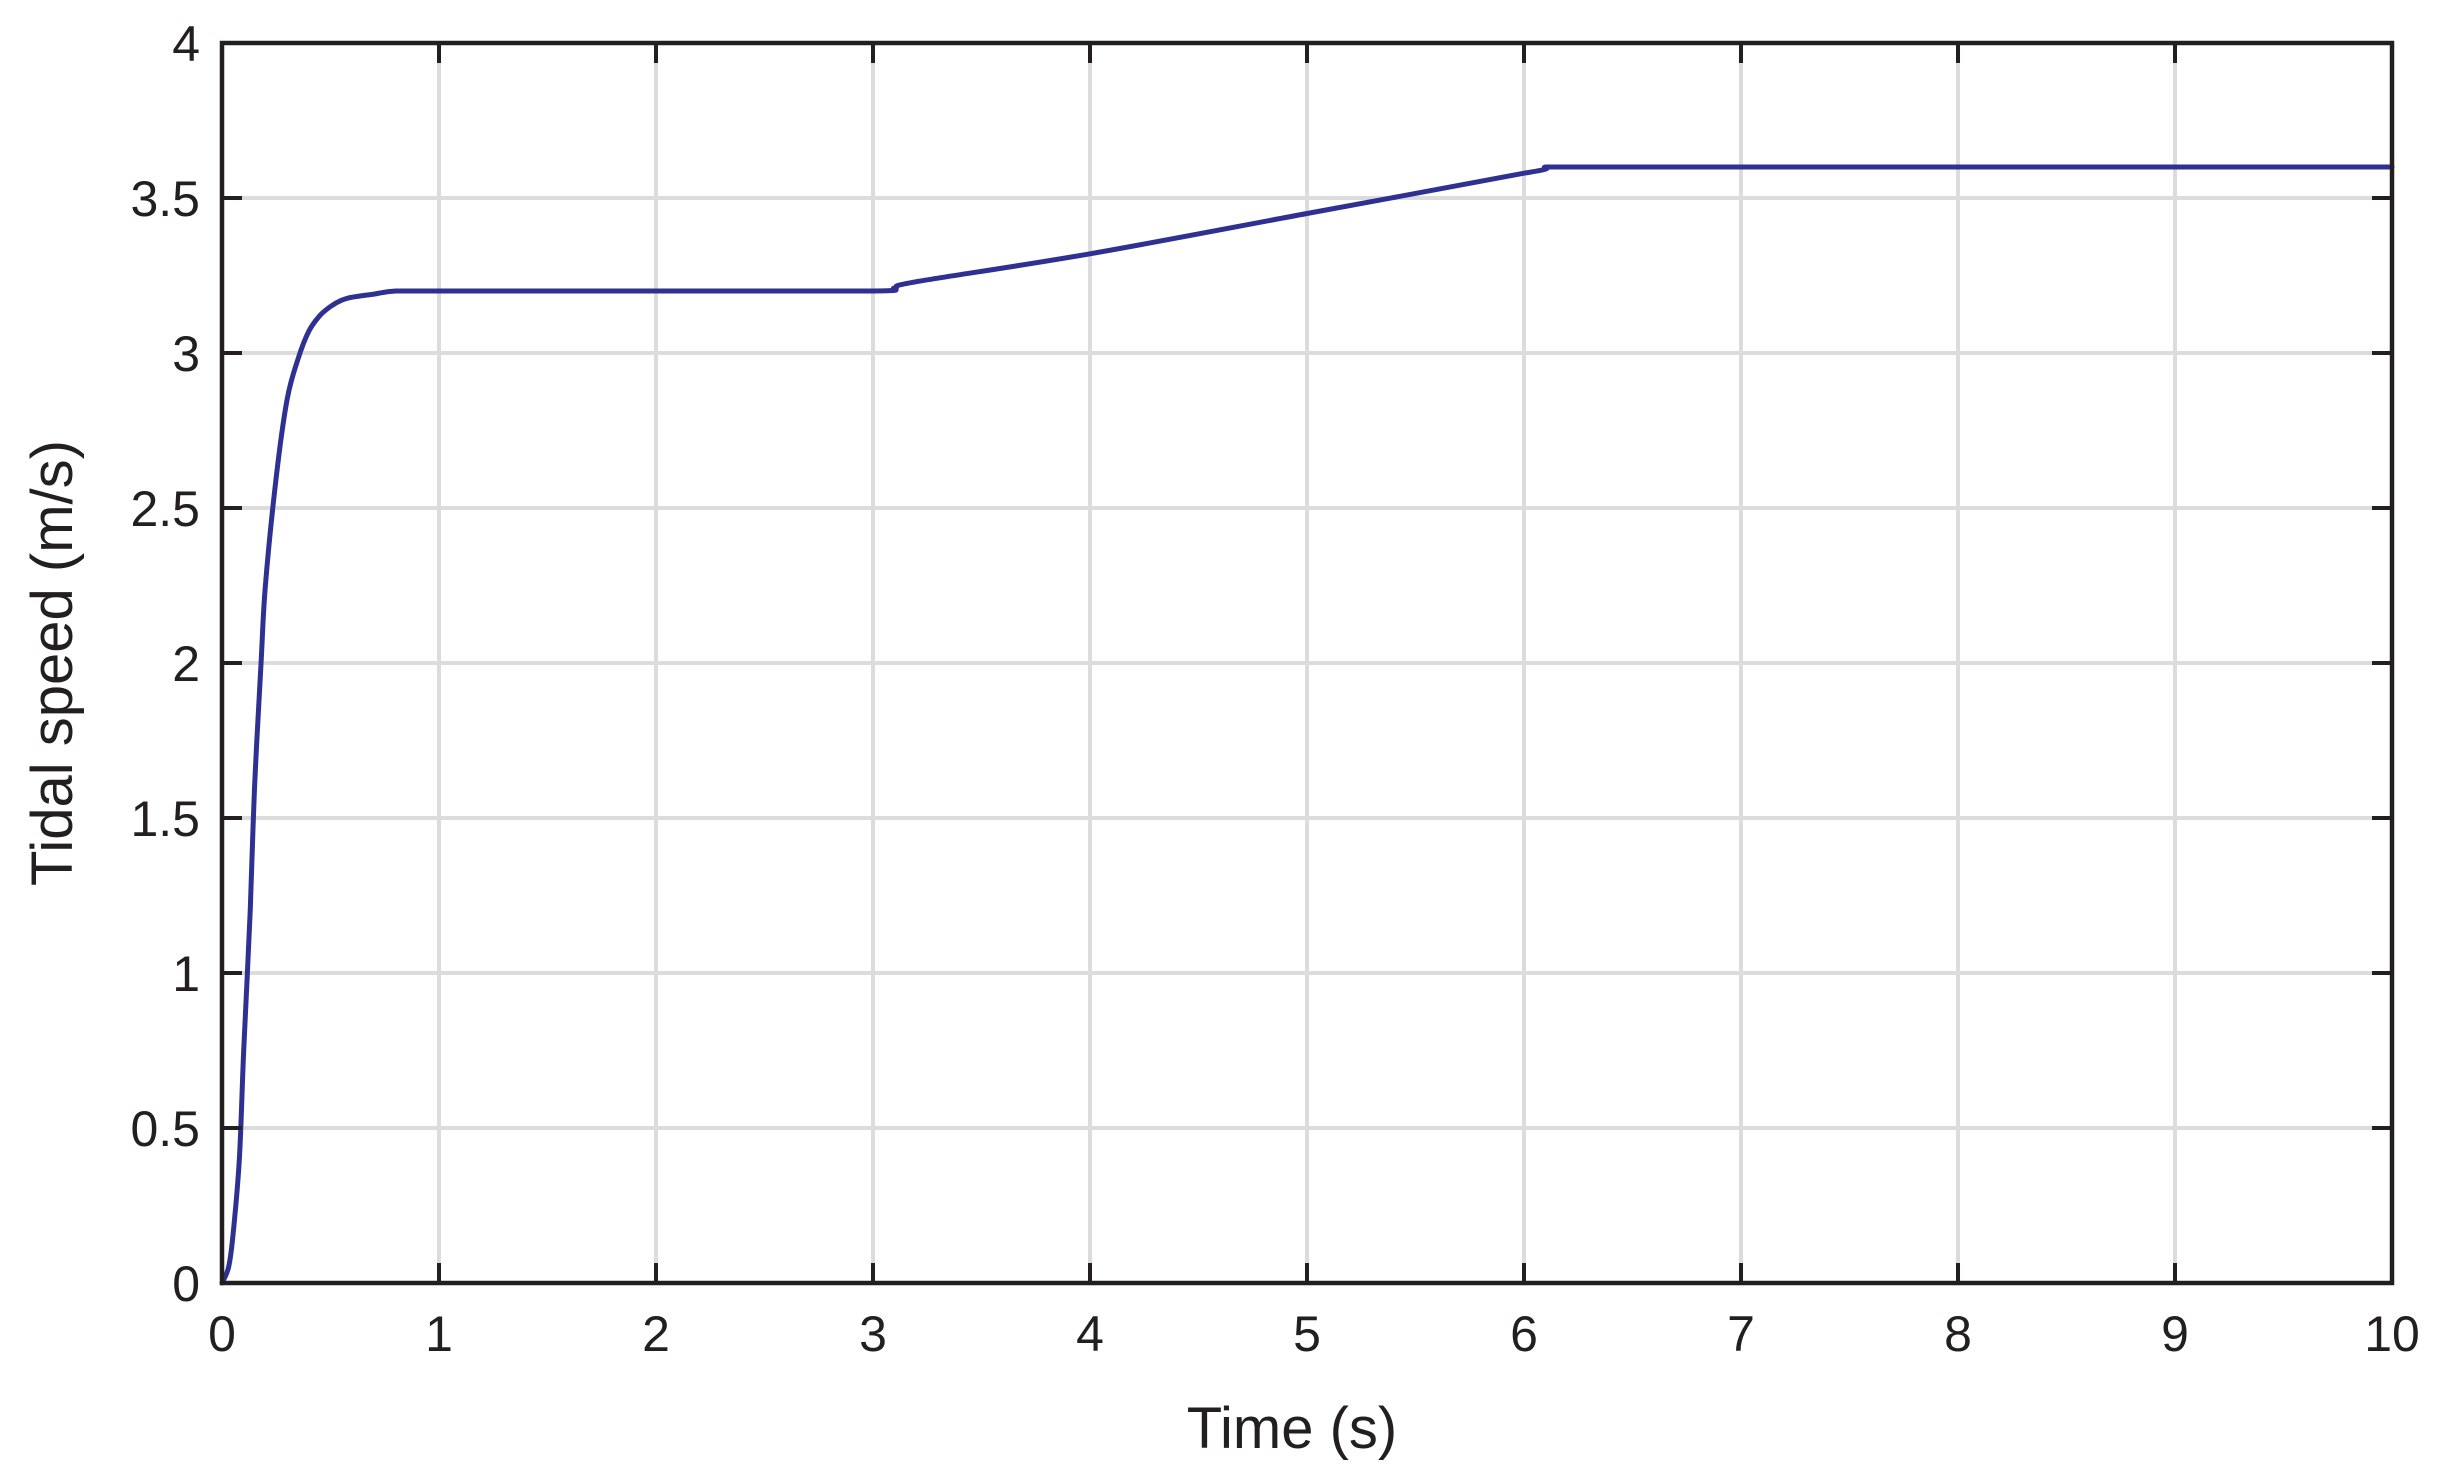 This screenshot has height=1466, width=2437. What do you see at coordinates (1524, 1334) in the screenshot?
I see `x-tick-label: 6` at bounding box center [1524, 1334].